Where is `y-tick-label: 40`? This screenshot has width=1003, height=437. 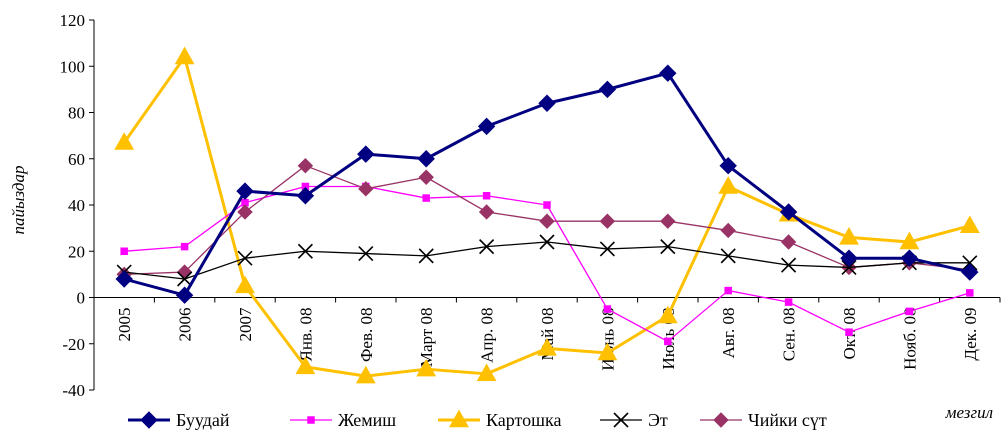 y-tick-label: 40 is located at coordinates (76, 205).